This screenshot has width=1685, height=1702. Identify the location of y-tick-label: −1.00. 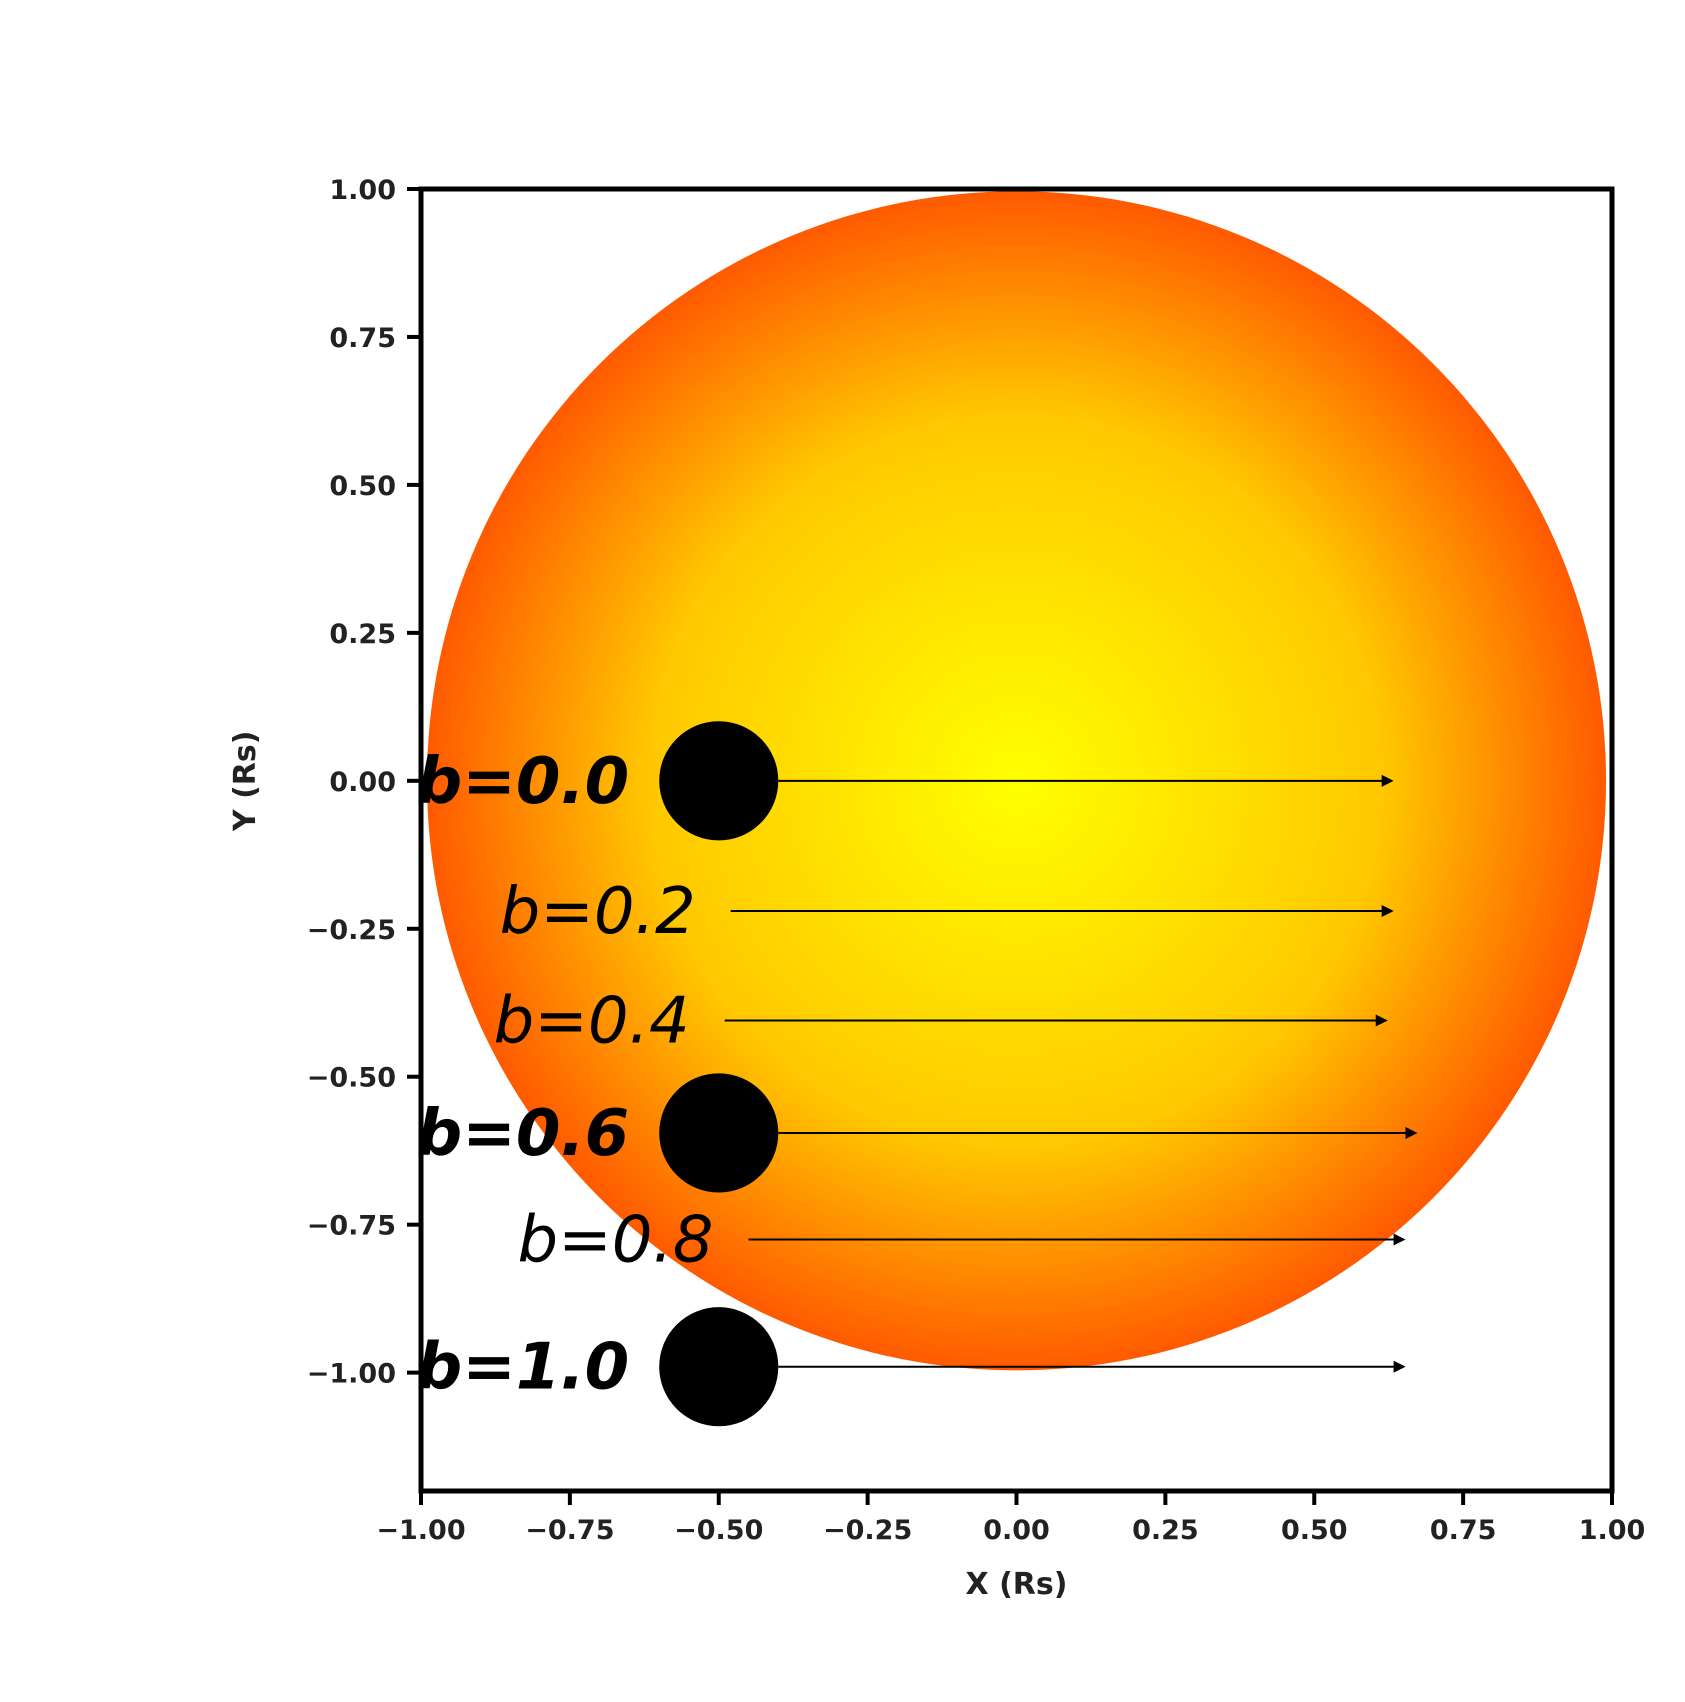
(351, 1374).